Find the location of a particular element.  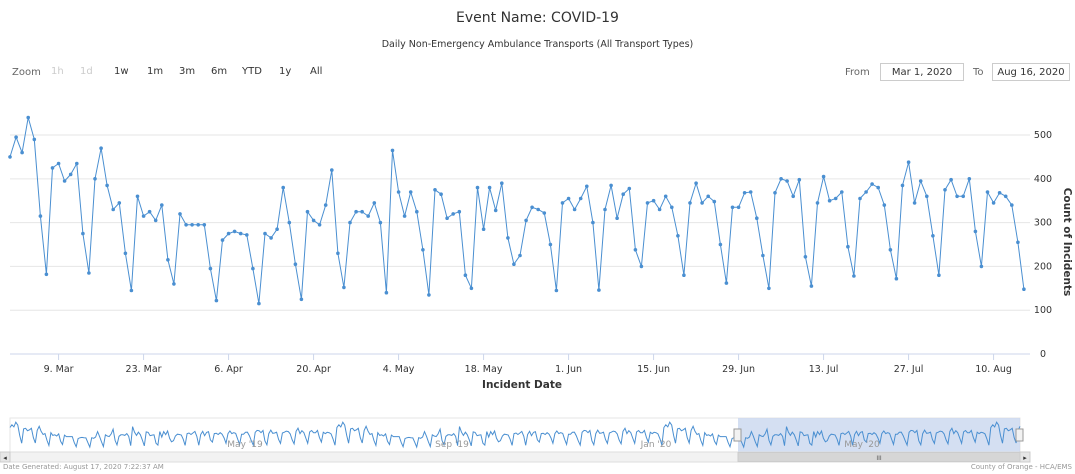

zoom-button-1h: 1h is located at coordinates (57, 71).